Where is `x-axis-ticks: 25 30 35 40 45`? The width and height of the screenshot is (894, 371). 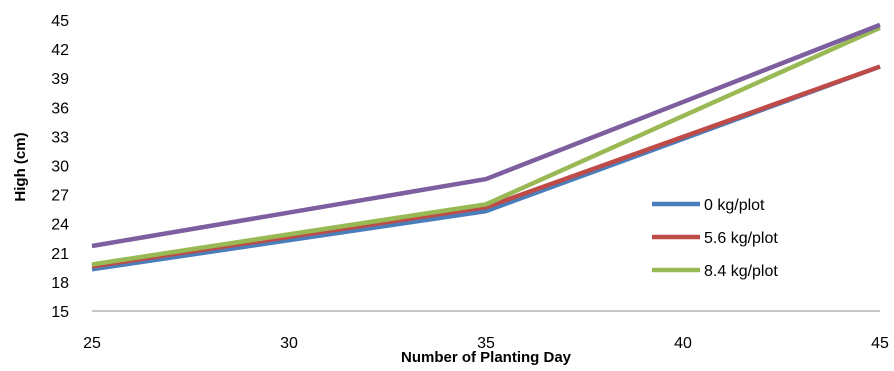 x-axis-ticks: 25 30 35 40 45 is located at coordinates (486, 343).